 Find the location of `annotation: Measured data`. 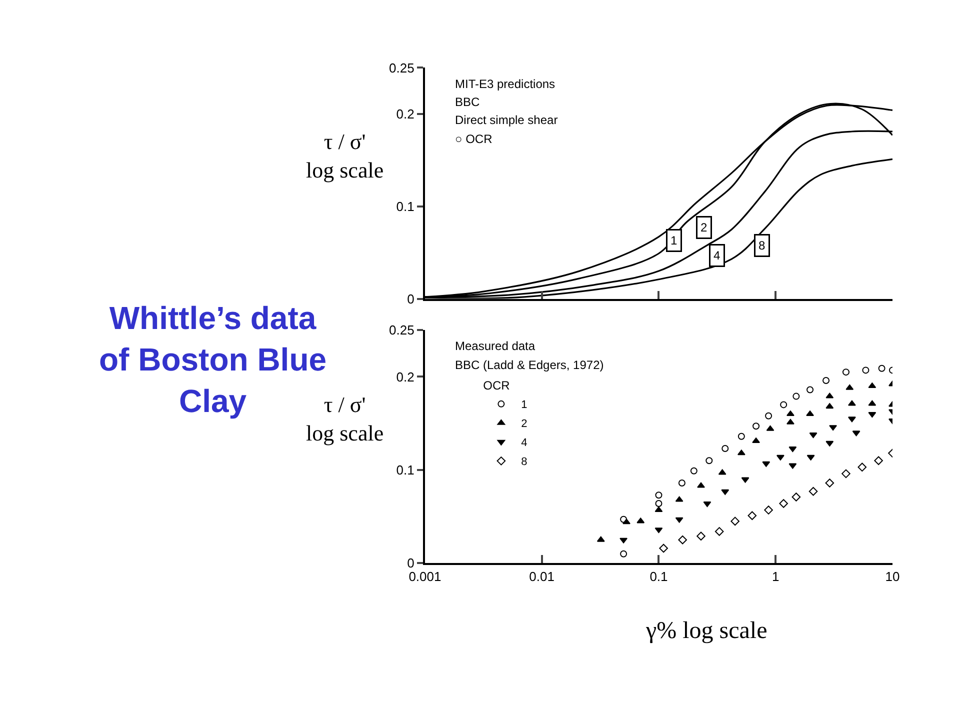

annotation: Measured data is located at coordinates (495, 346).